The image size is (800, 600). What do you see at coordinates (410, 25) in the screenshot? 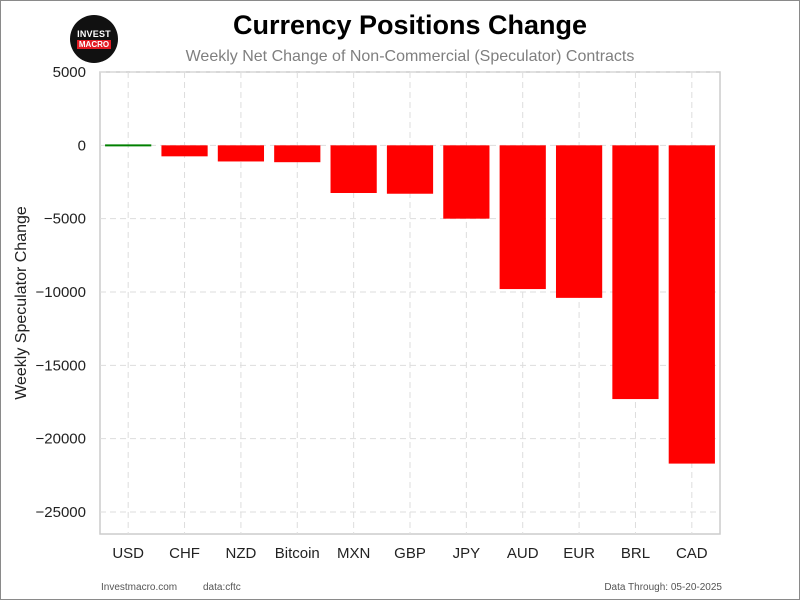
I see `chart-title: Currency Positions Change` at bounding box center [410, 25].